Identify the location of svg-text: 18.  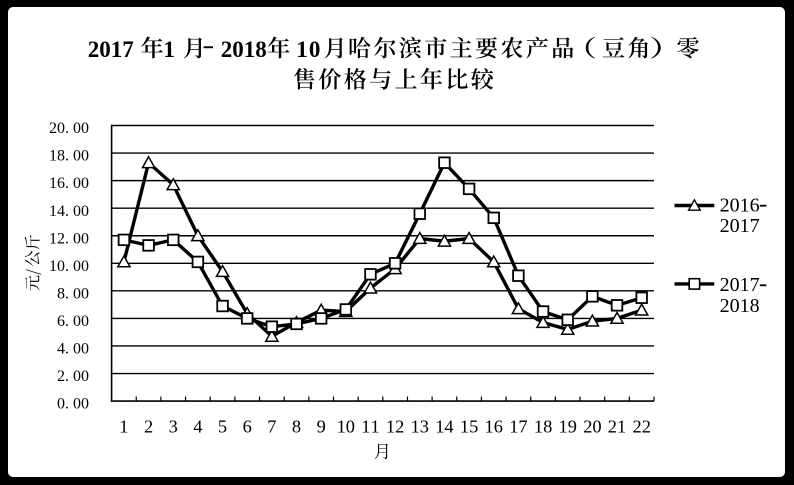
(543, 426).